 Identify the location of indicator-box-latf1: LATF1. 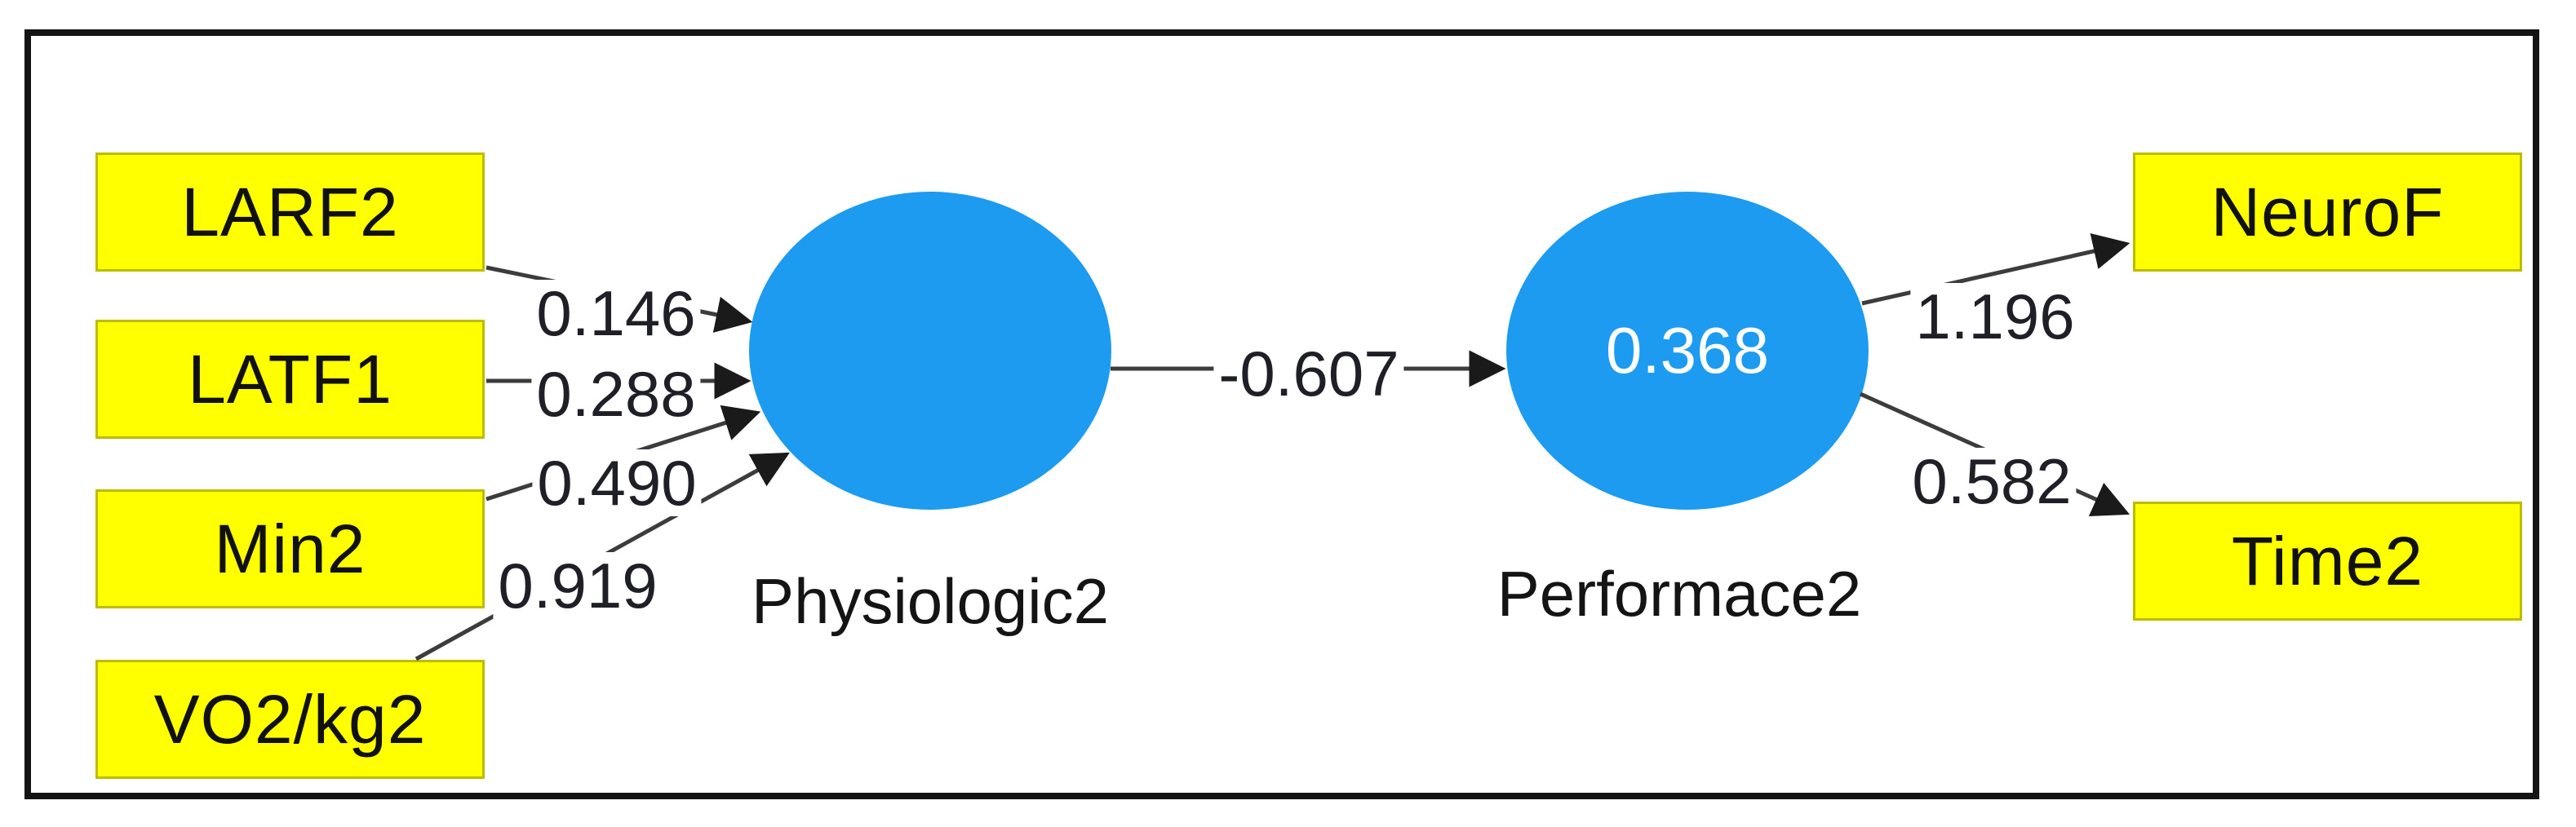
(290, 379).